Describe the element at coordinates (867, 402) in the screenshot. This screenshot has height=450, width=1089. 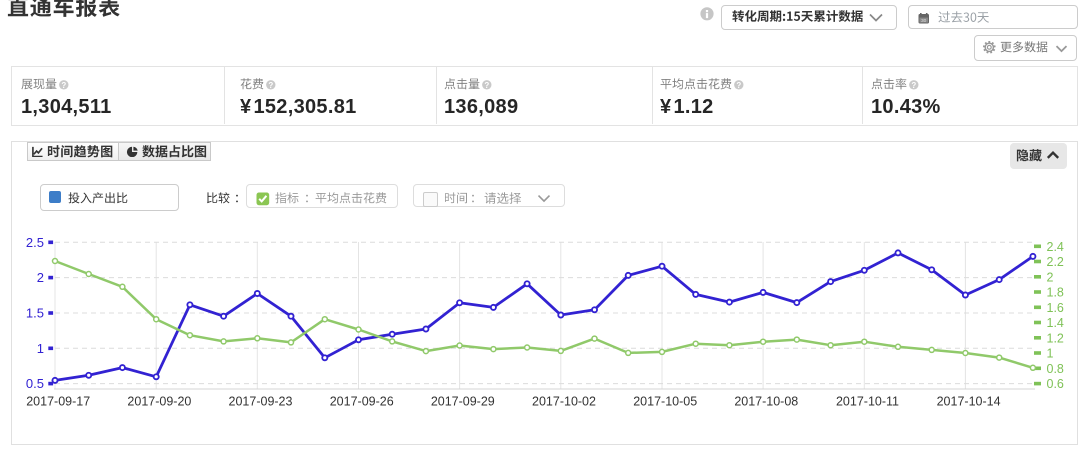
I see `svg-text: 2017-10-11` at that location.